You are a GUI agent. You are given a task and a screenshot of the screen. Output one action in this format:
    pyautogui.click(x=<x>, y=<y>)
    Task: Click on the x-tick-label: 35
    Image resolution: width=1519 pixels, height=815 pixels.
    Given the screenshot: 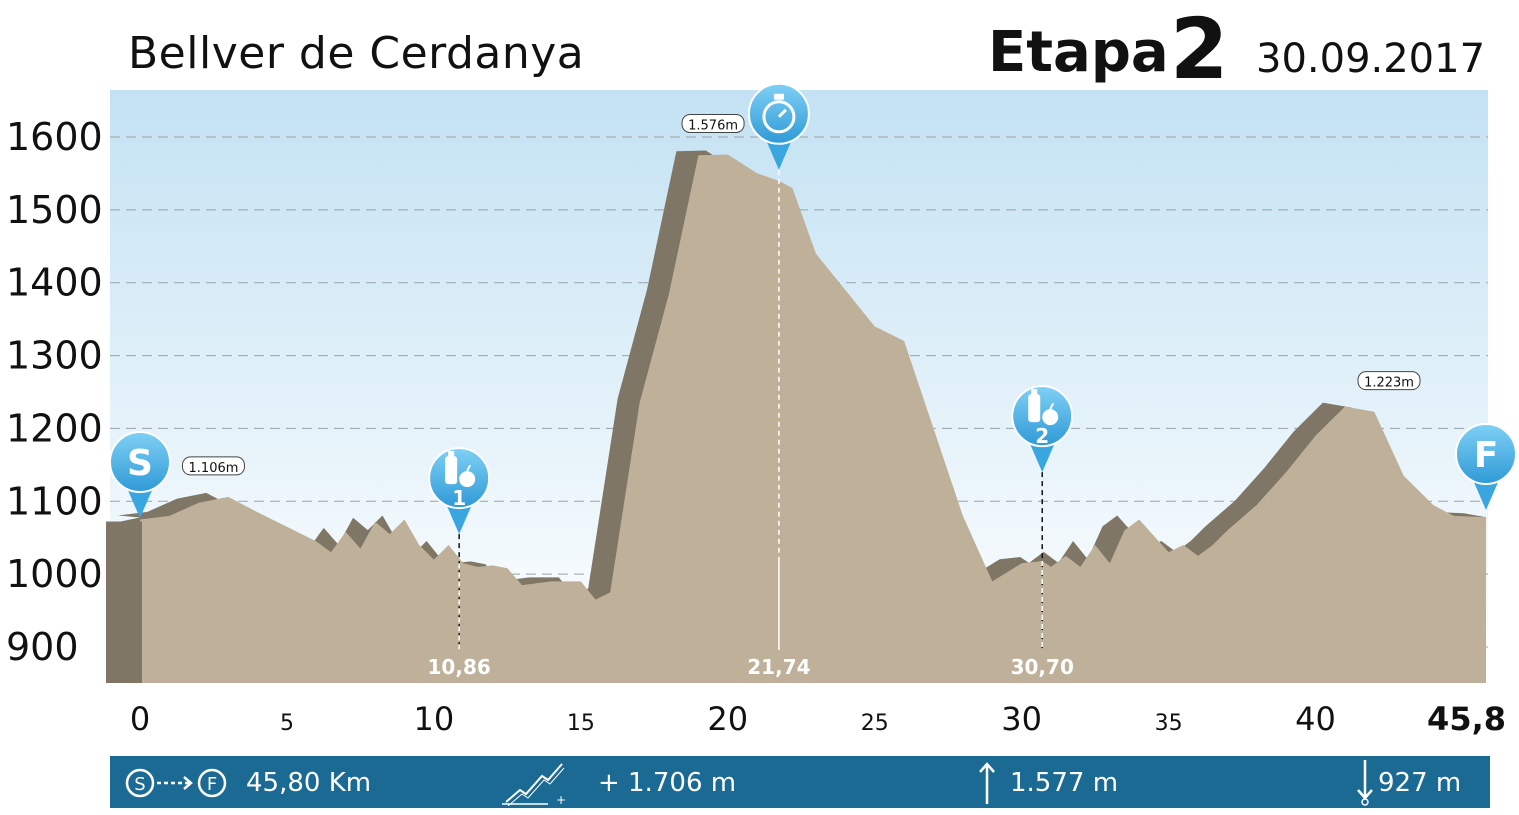 What is the action you would take?
    pyautogui.click(x=1169, y=723)
    